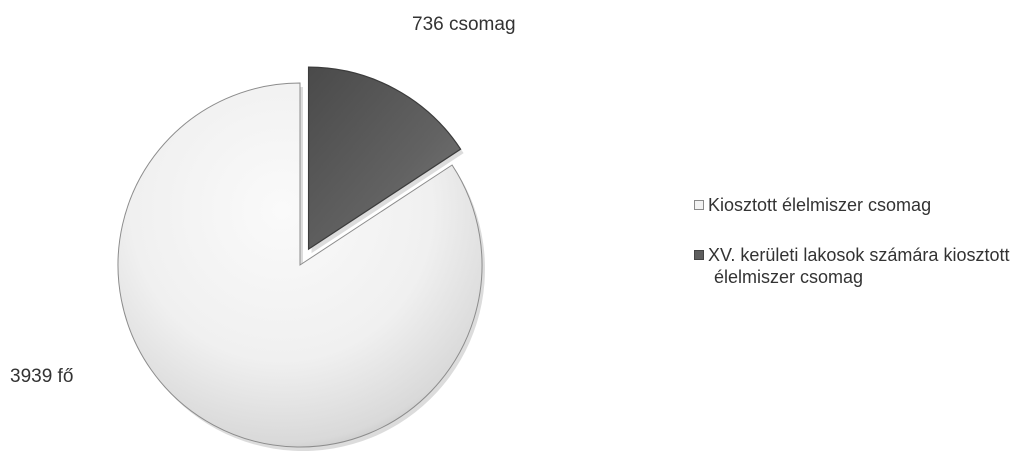  What do you see at coordinates (42, 376) in the screenshot?
I see `data-label-persons: 3939 fő` at bounding box center [42, 376].